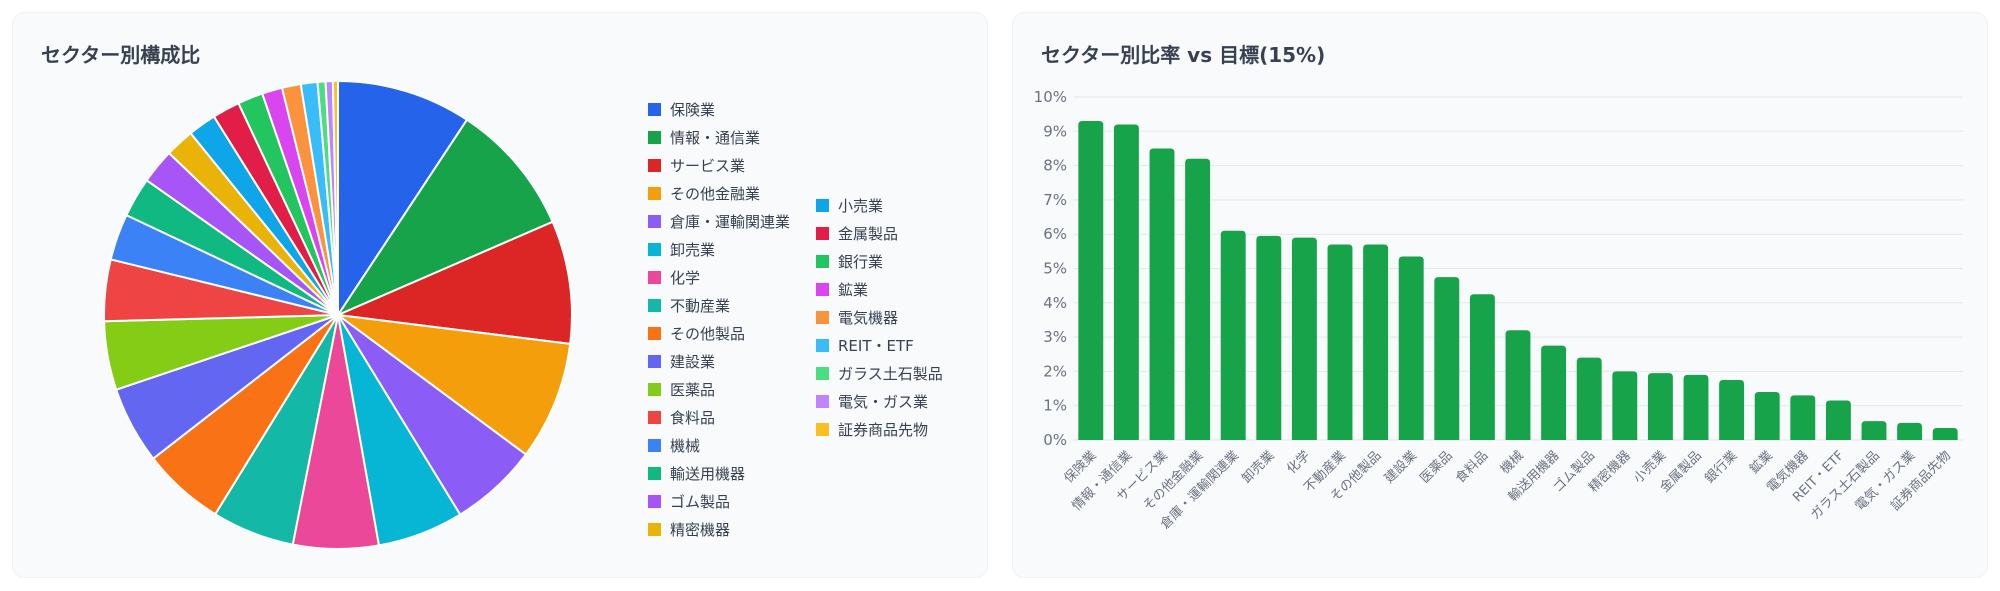 The height and width of the screenshot is (591, 2000). What do you see at coordinates (1055, 303) in the screenshot?
I see `y-tick-label: 4%` at bounding box center [1055, 303].